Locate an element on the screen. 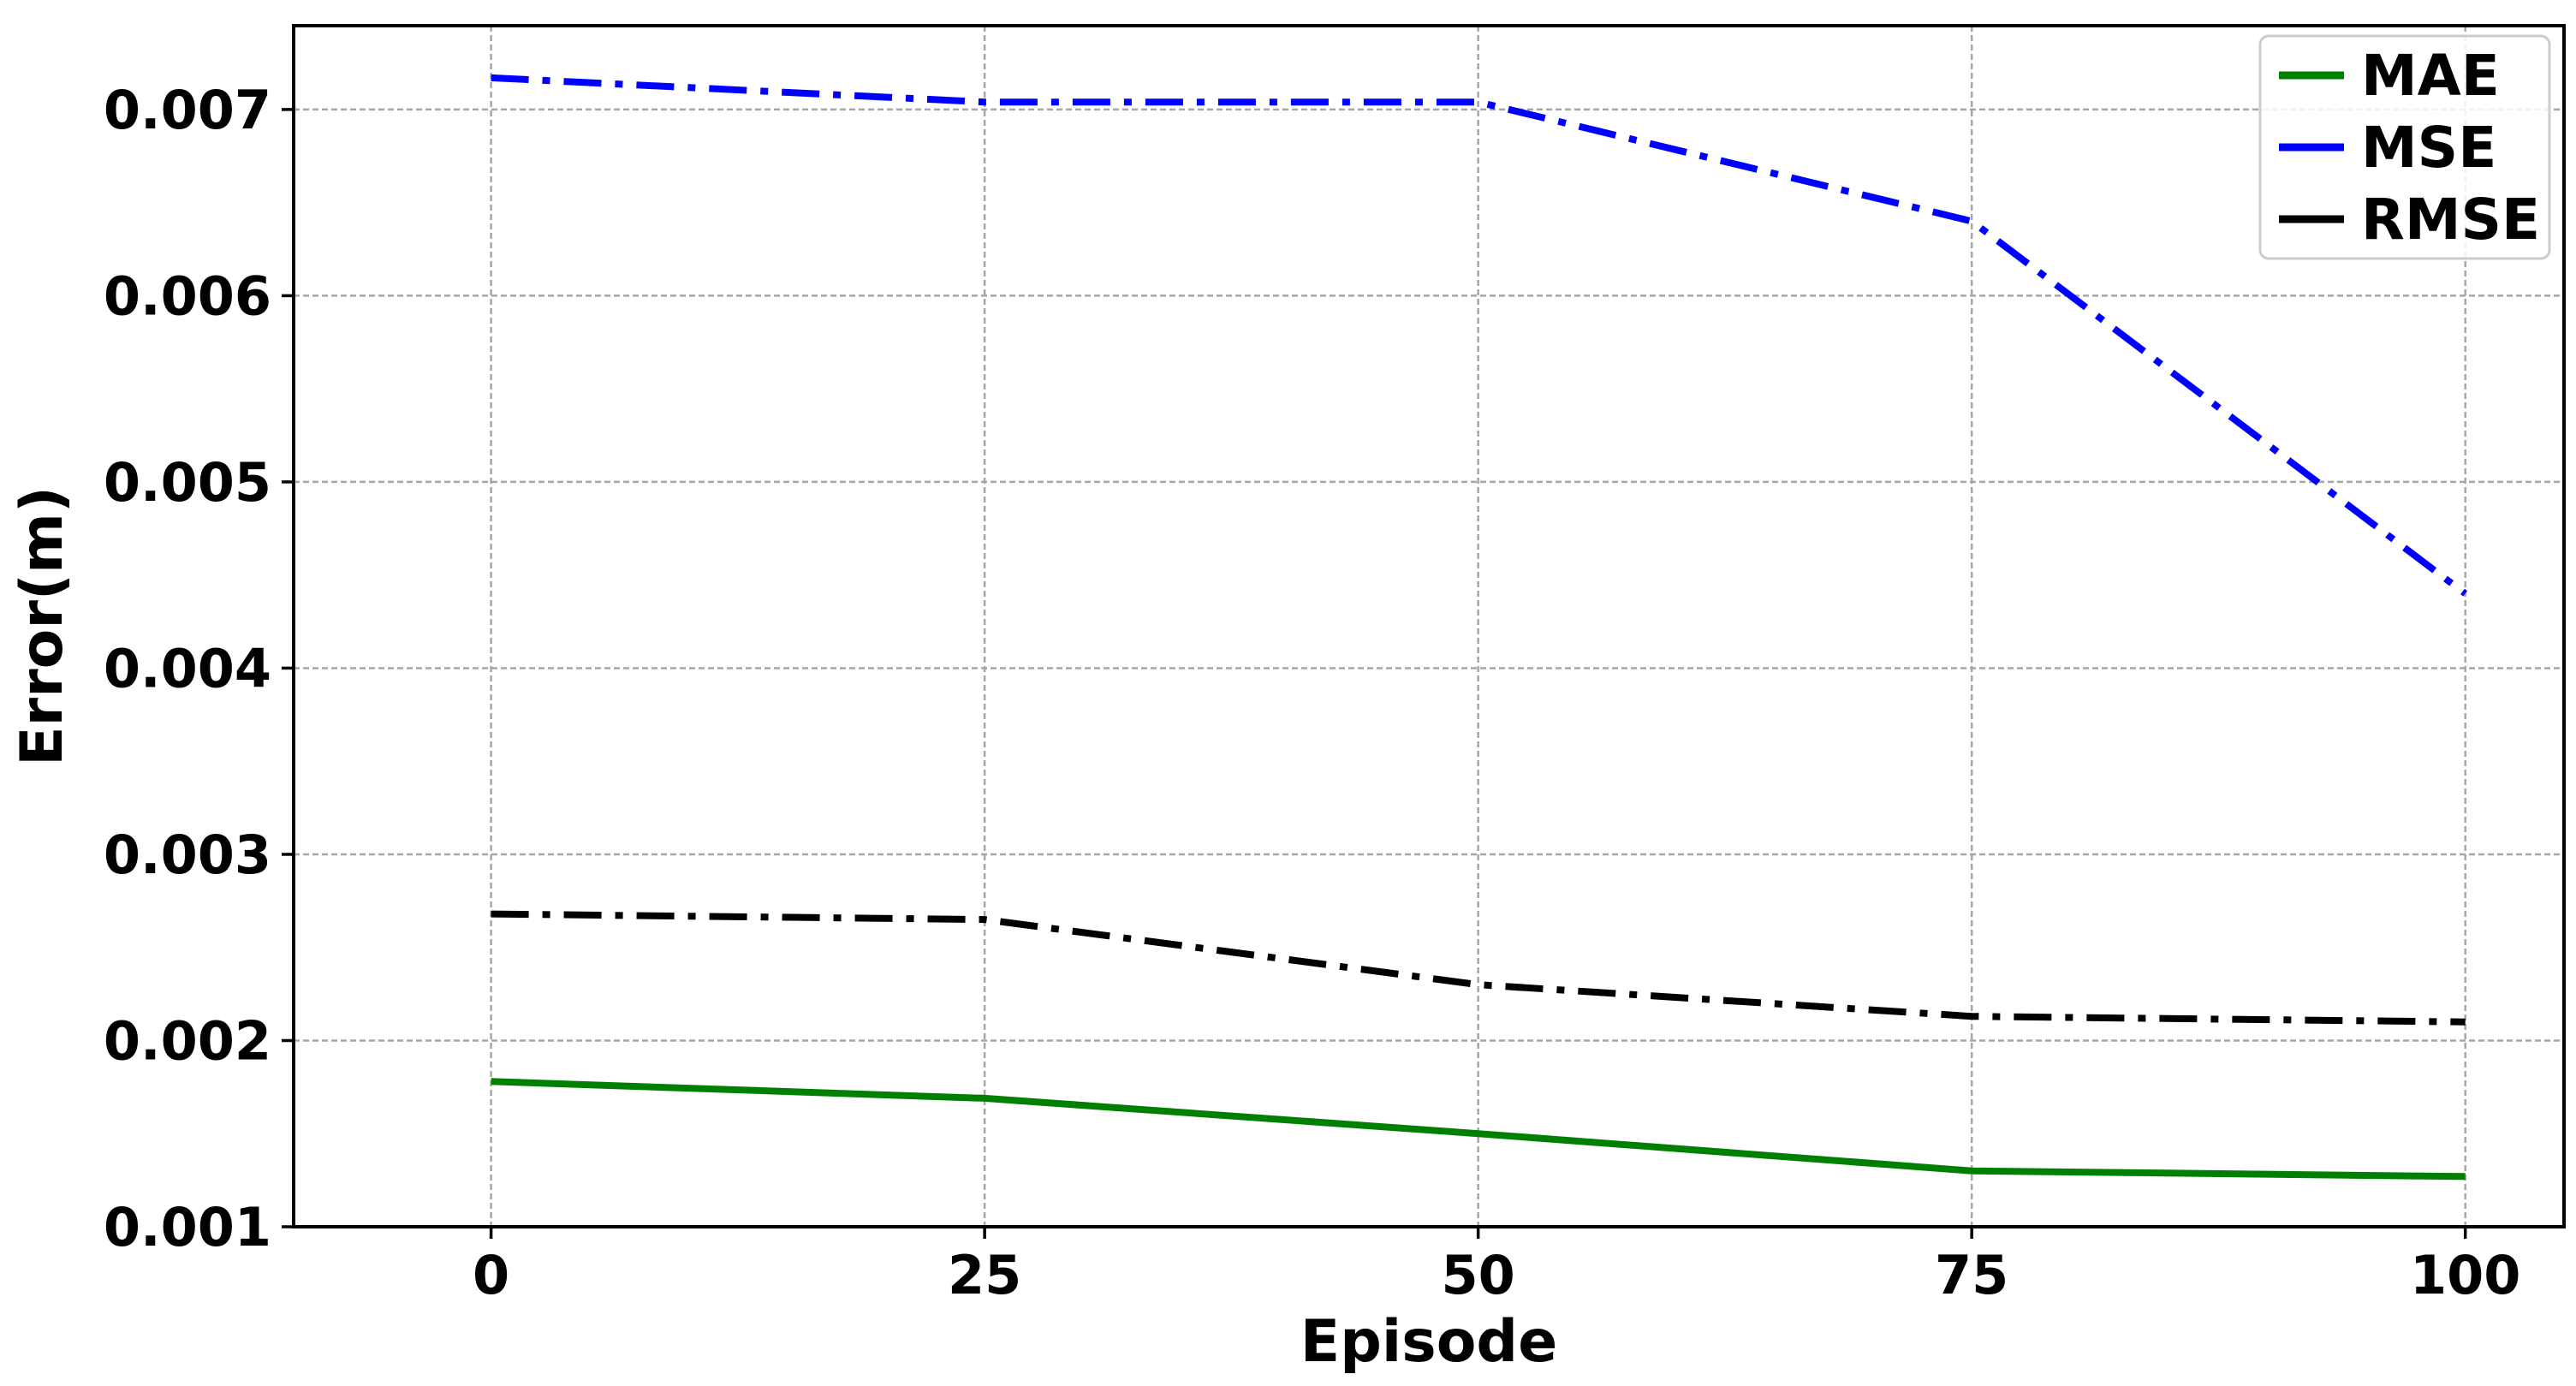 Image resolution: width=2576 pixels, height=1386 pixels. x-tick-label: 50 is located at coordinates (1478, 1275).